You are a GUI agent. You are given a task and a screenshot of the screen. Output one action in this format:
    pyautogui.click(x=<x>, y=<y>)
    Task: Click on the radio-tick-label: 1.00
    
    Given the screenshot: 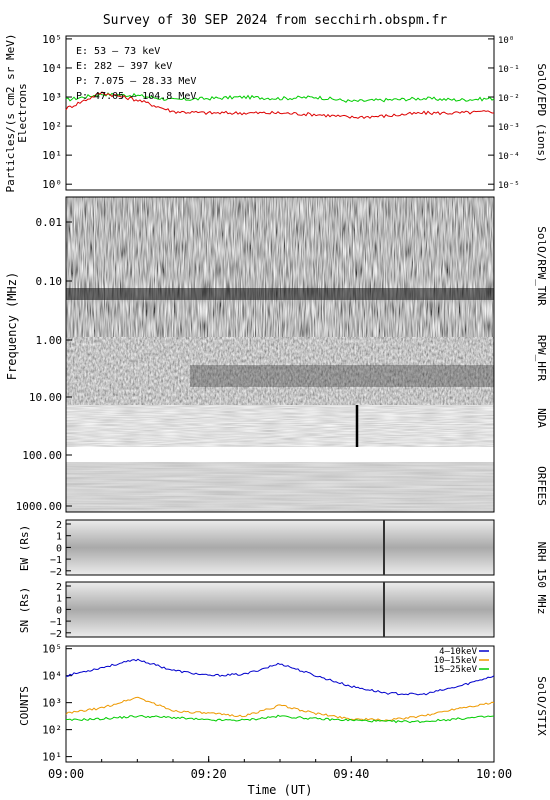 What is the action you would take?
    pyautogui.click(x=49, y=340)
    